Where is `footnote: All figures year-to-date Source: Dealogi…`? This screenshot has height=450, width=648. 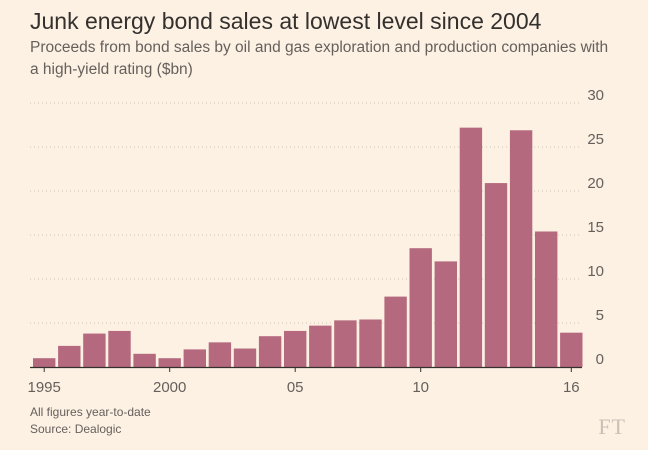 footnote: All figures year-to-date Source: Dealogi… is located at coordinates (90, 421).